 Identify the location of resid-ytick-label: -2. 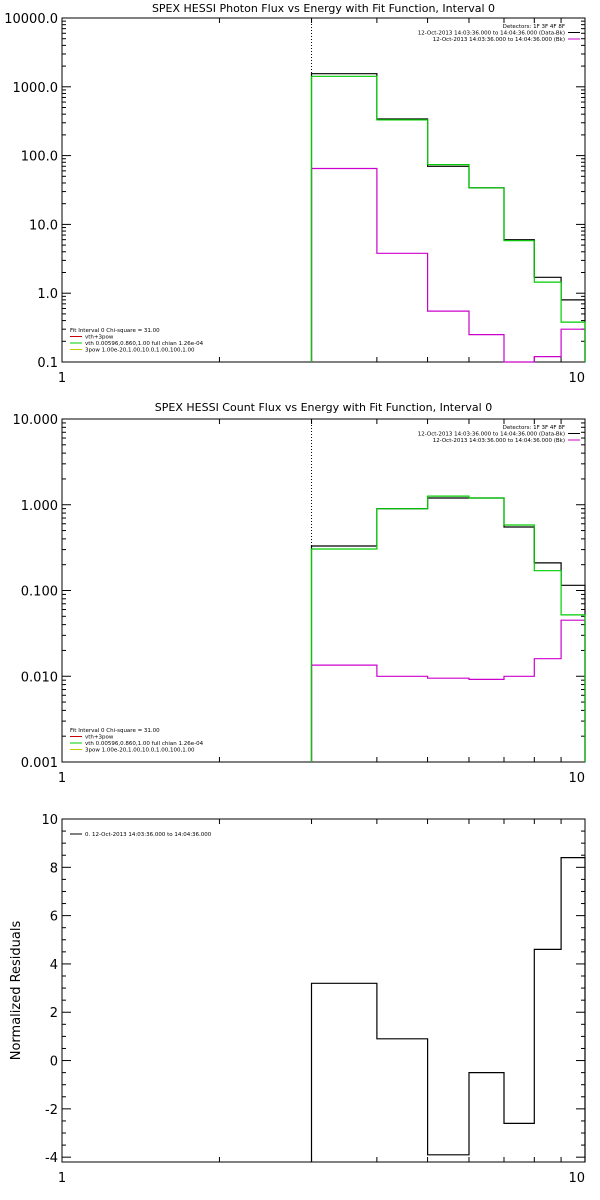
(51, 1110).